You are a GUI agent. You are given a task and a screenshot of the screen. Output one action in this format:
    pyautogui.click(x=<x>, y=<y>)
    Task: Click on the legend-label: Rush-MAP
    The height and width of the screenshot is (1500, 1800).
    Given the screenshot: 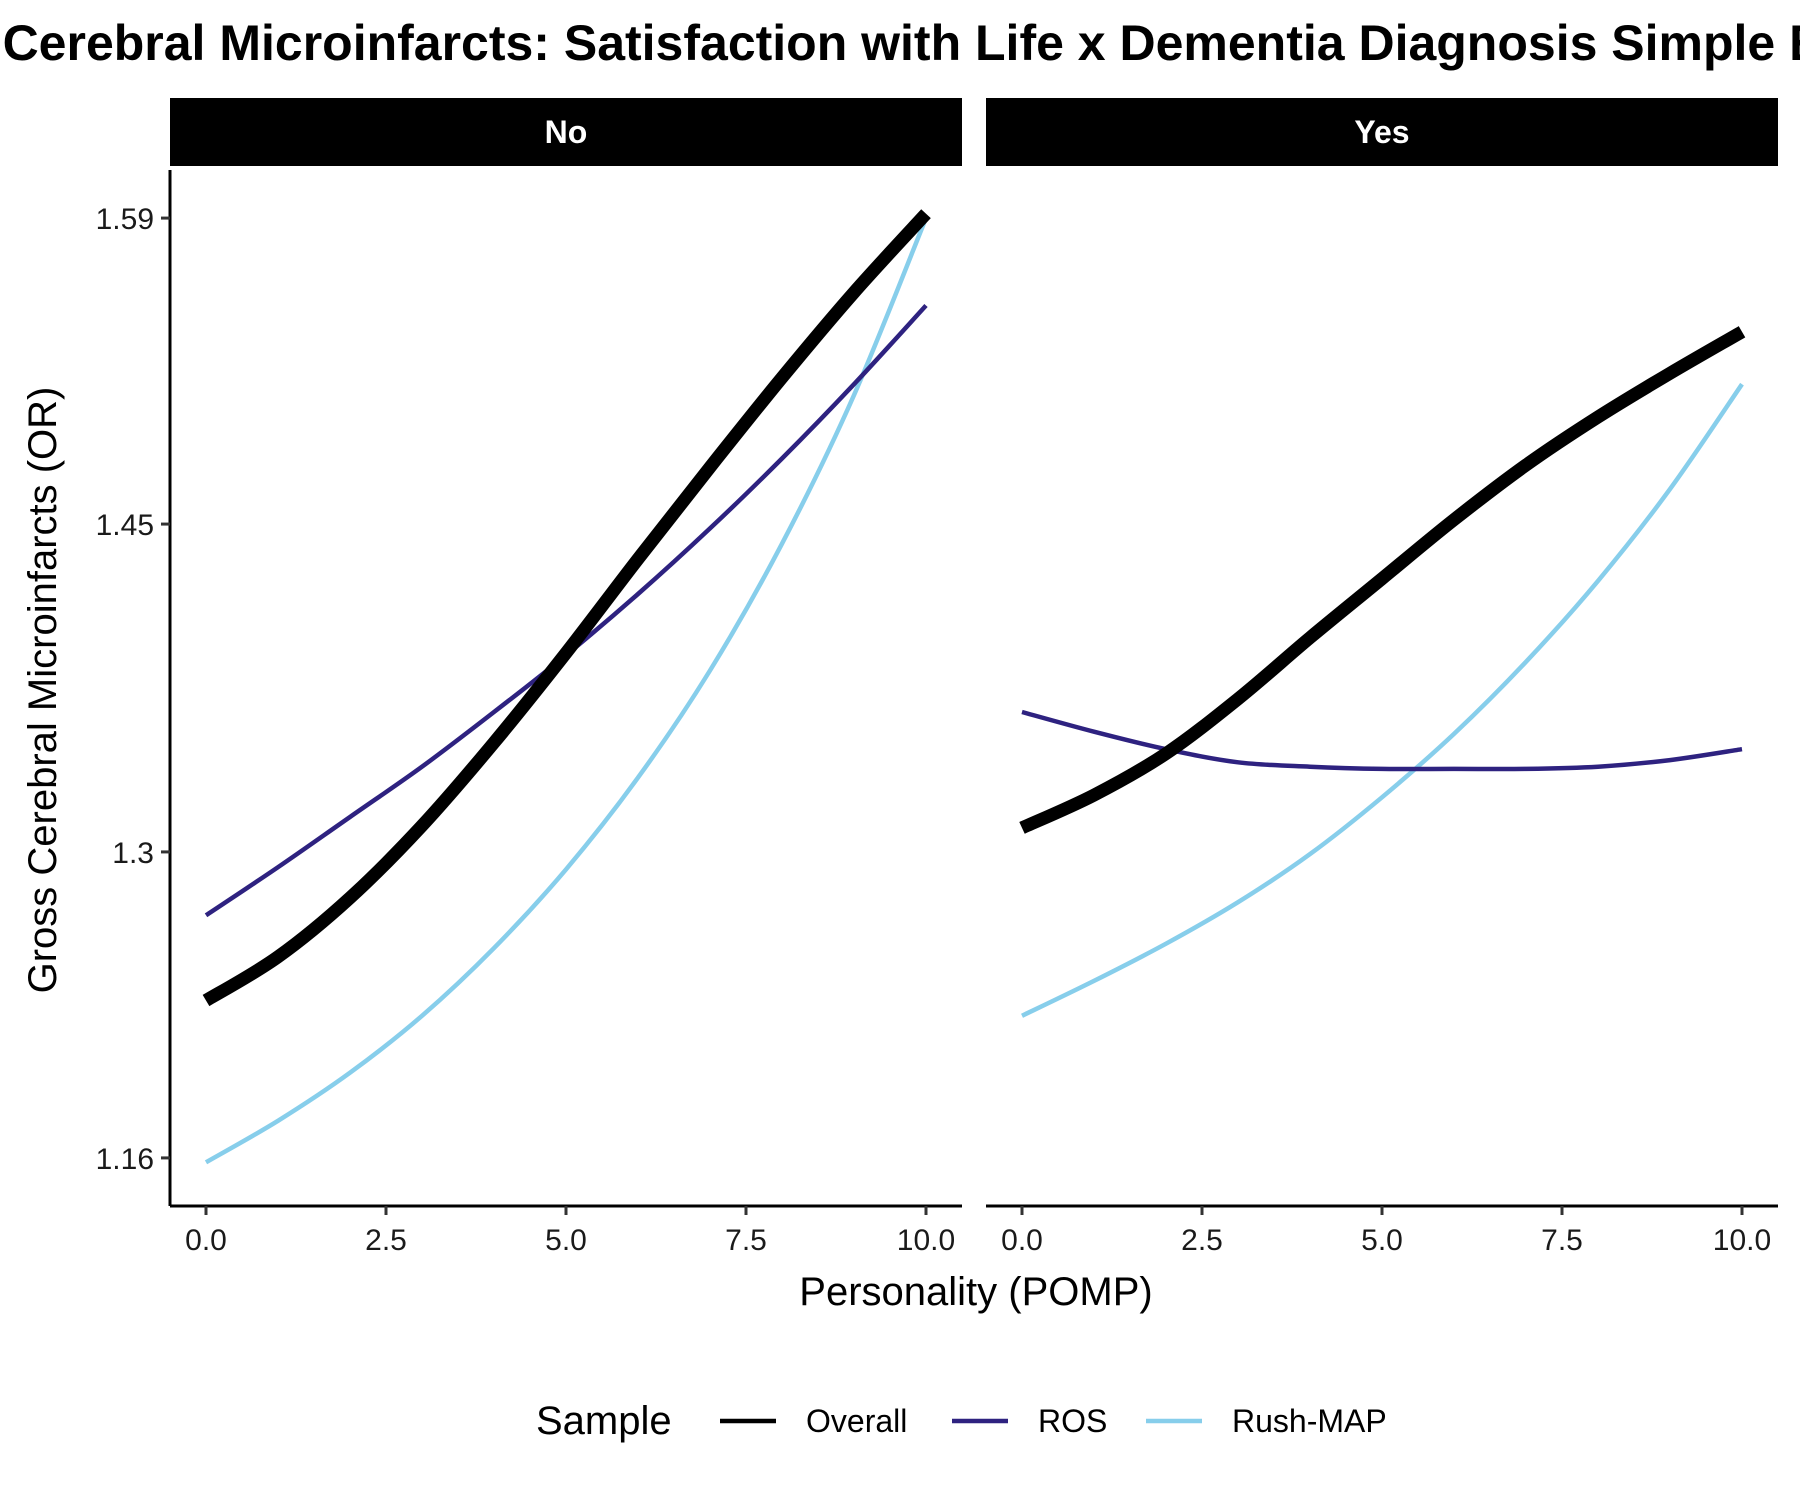 What is the action you would take?
    pyautogui.click(x=1309, y=1421)
    